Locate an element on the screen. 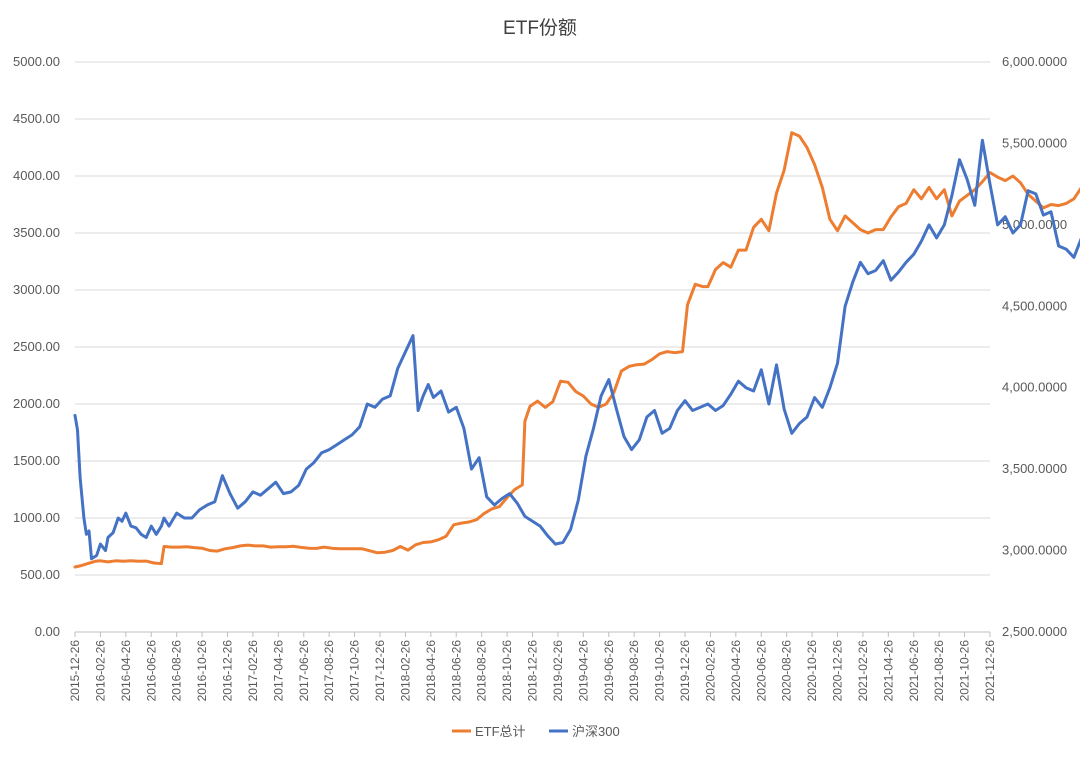  x-tick-label: 2021-02-26 is located at coordinates (863, 671).